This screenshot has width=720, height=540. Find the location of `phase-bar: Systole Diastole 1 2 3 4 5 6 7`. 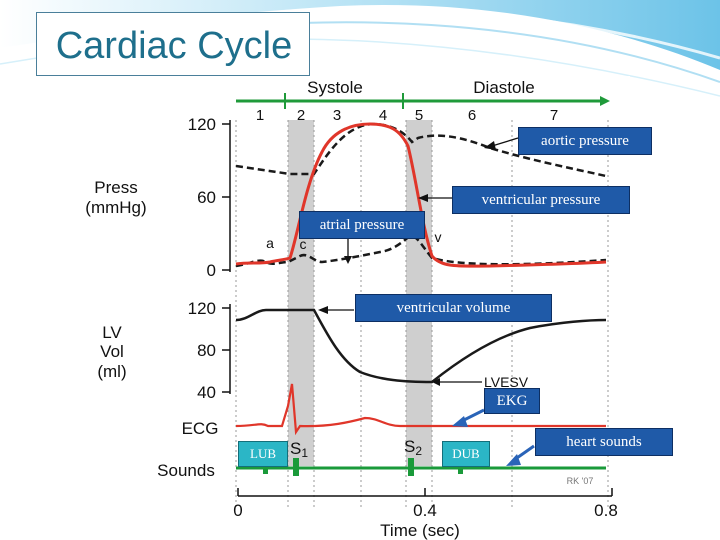

phase-bar: Systole Diastole 1 2 3 4 5 6 7 is located at coordinates (423, 101).